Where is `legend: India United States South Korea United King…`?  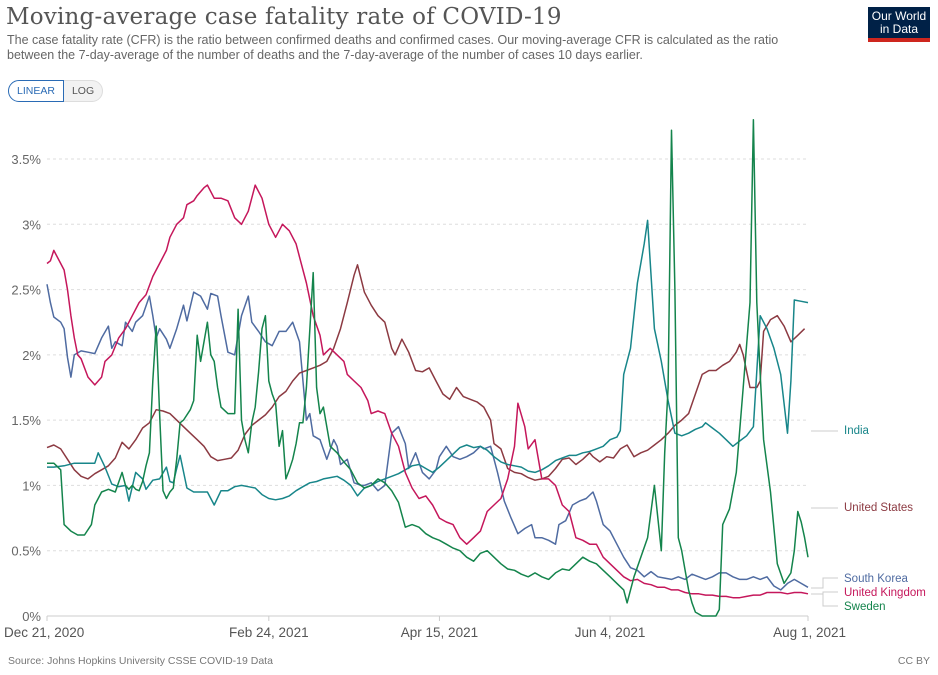 legend: India United States South Korea United King… is located at coordinates (868, 519).